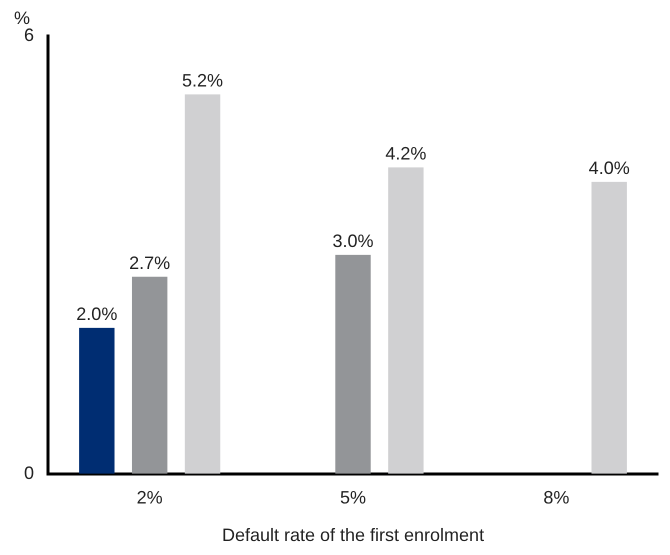  What do you see at coordinates (149, 498) in the screenshot?
I see `x-tick-label: 2%` at bounding box center [149, 498].